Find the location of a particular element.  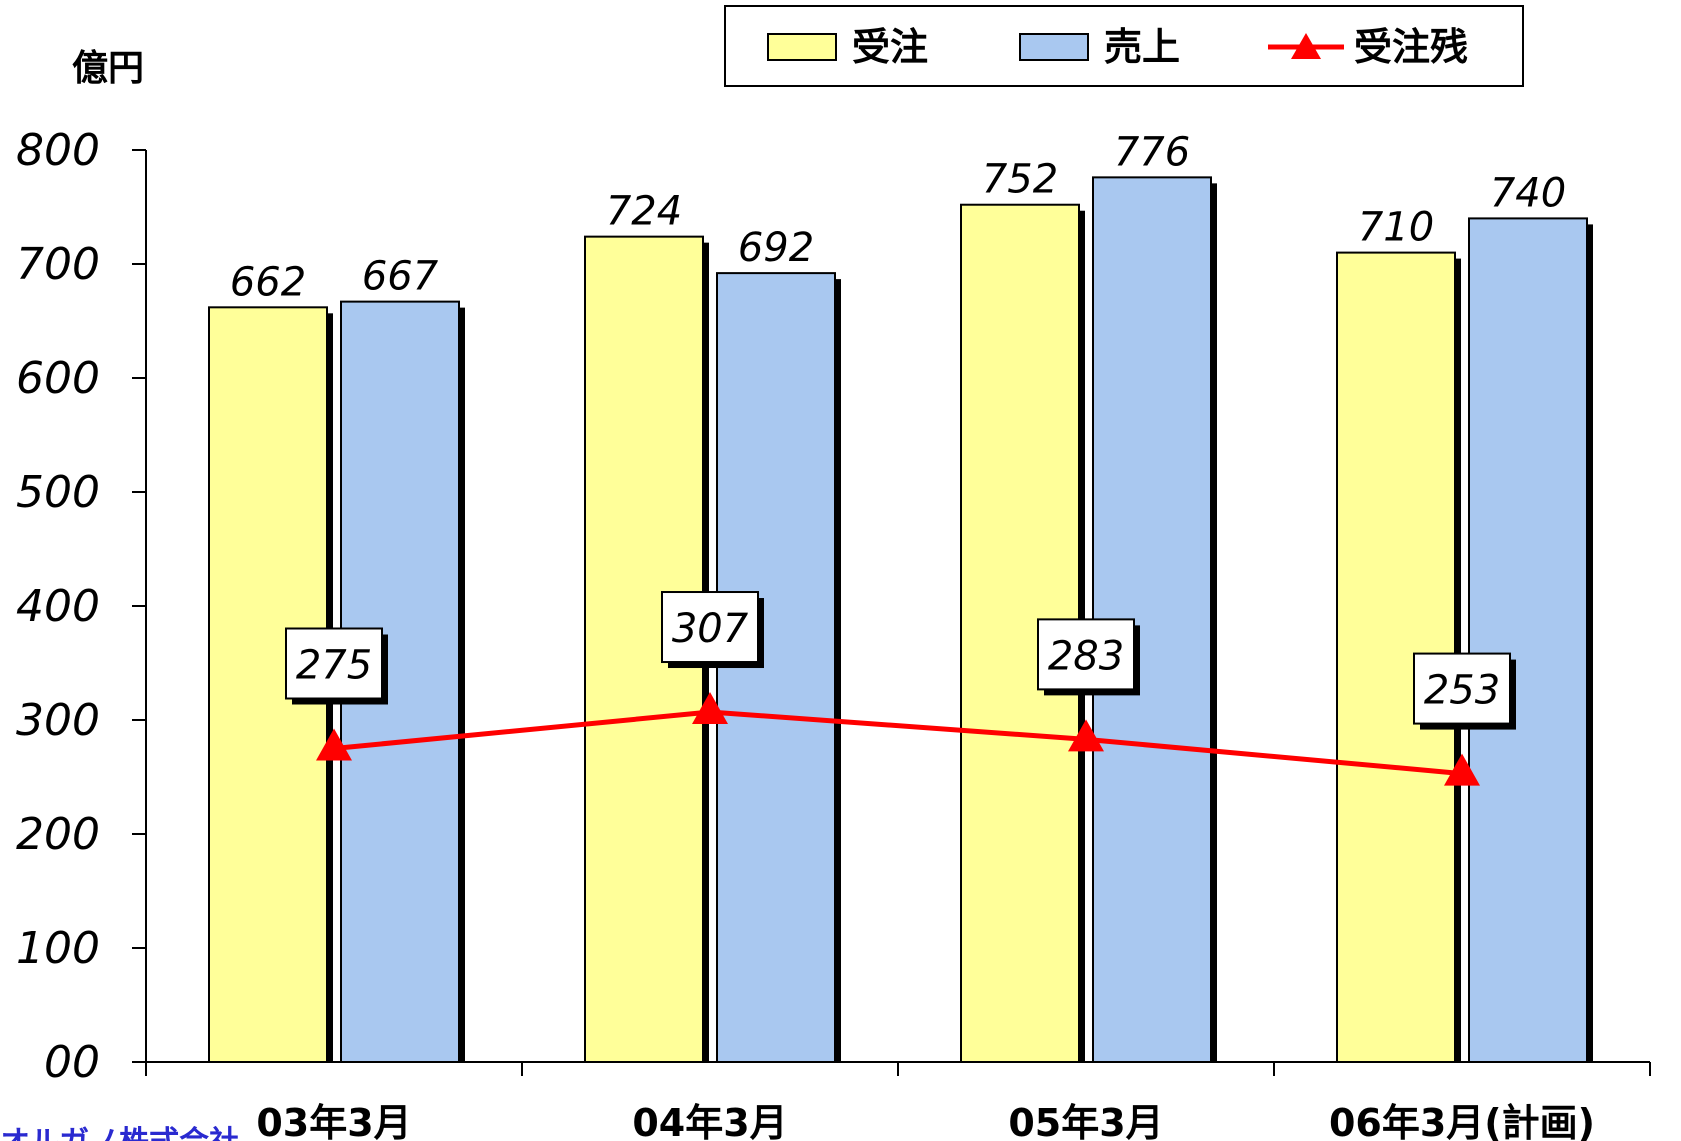

backlog-value-label: 275 is located at coordinates (334, 666).